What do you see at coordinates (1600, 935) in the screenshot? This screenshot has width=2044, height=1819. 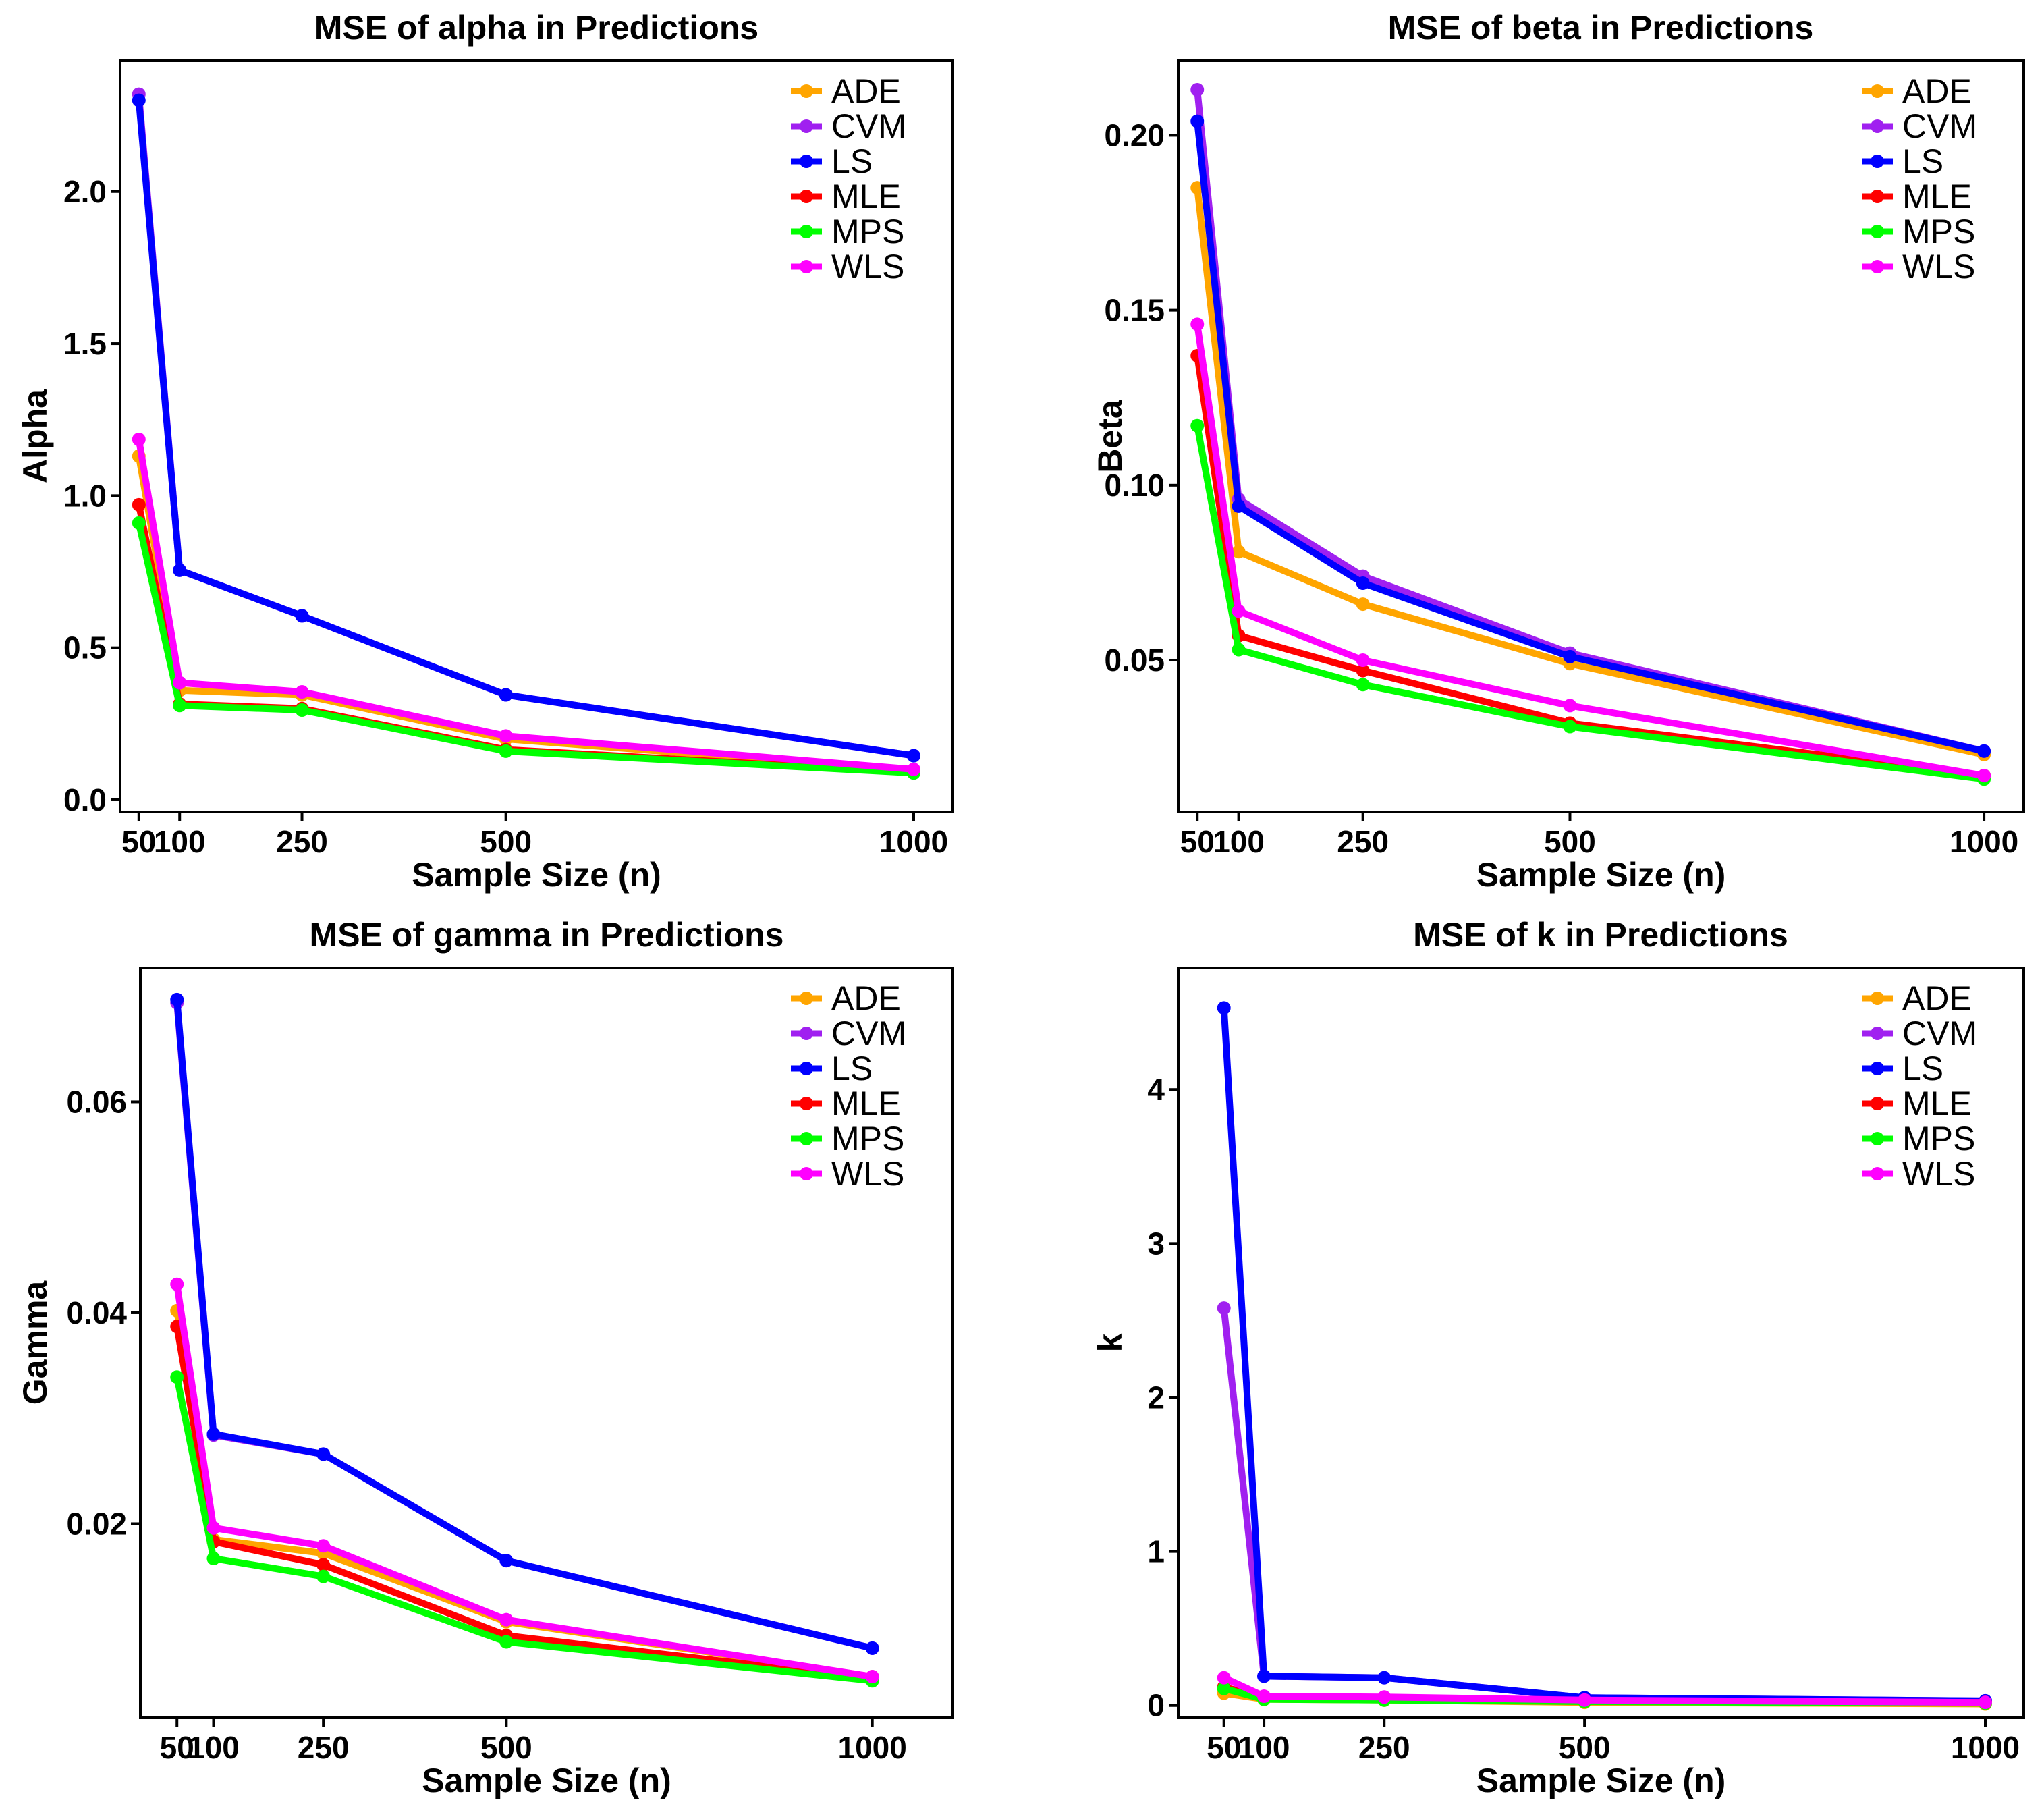 I see `chart-title: MSE of k in Predictions` at bounding box center [1600, 935].